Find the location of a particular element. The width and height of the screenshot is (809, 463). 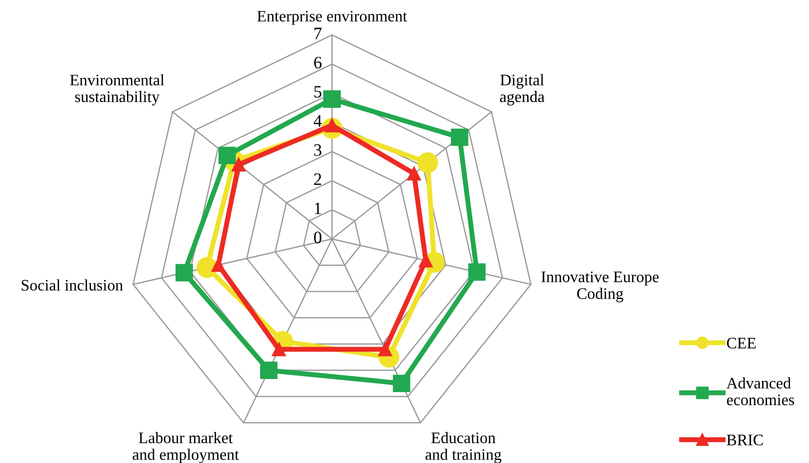

spoke-label: Digital agenda is located at coordinates (522, 90).